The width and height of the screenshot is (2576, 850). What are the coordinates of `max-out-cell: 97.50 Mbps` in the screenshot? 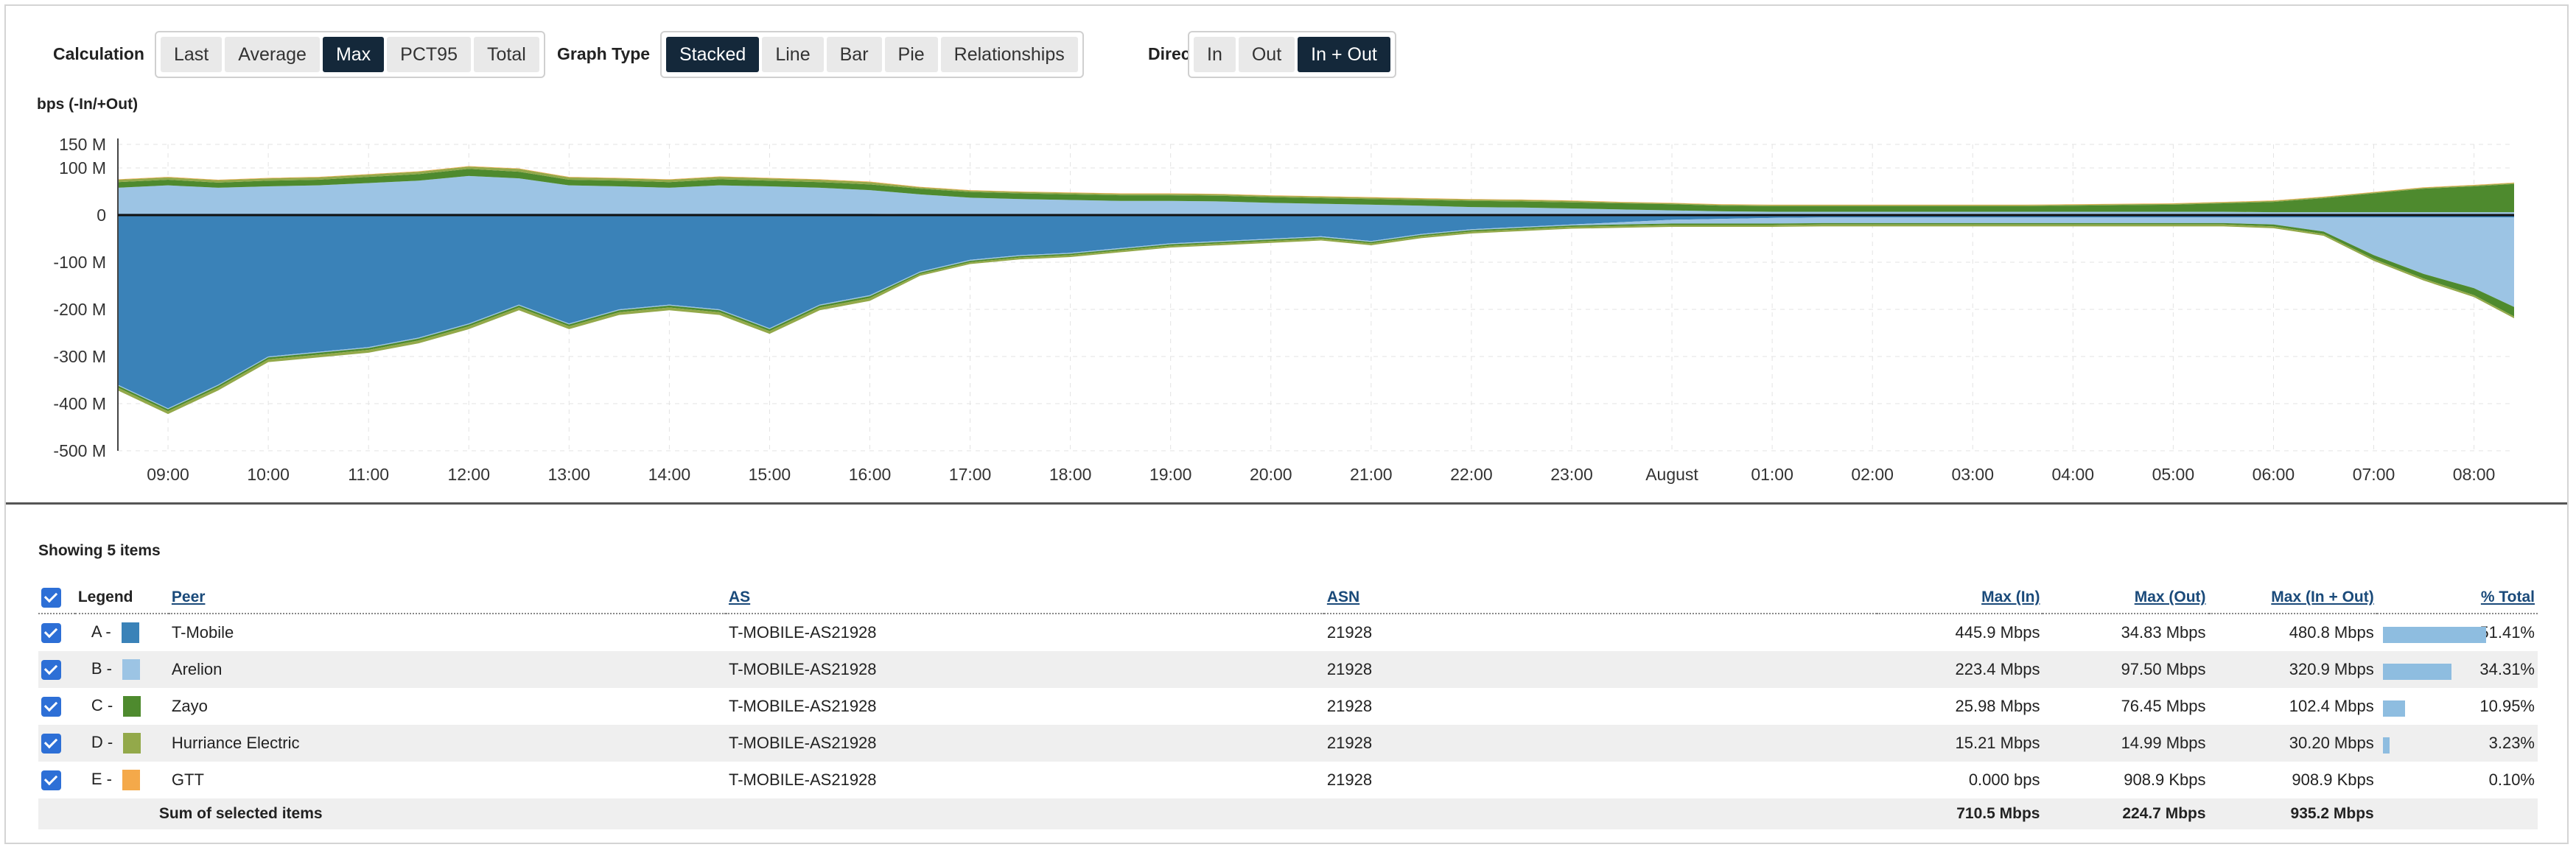 It's located at (2163, 669).